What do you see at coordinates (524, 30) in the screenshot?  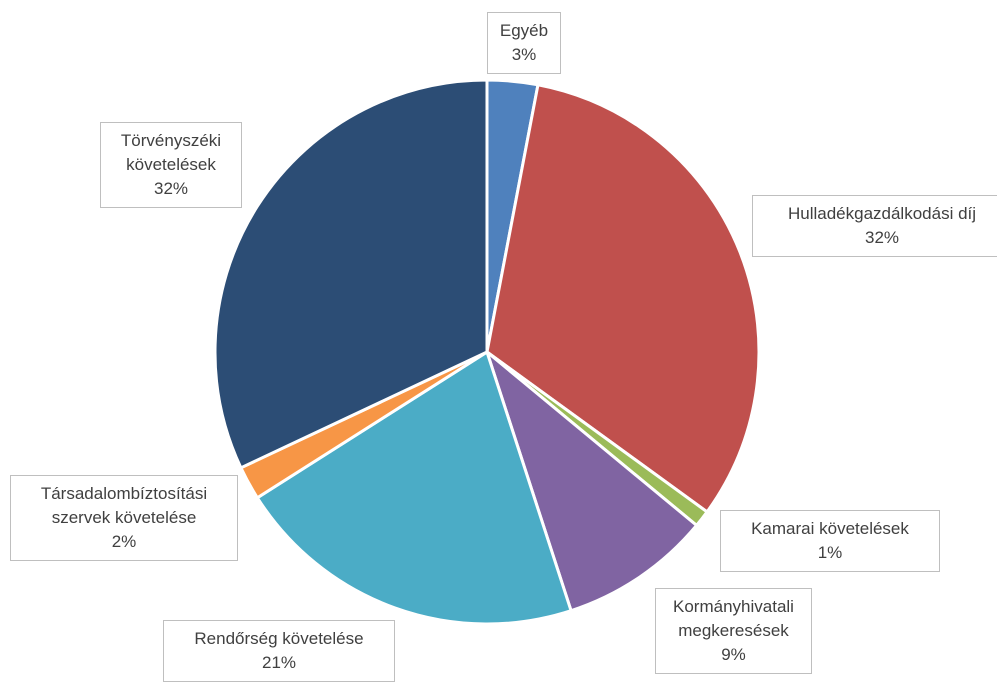 I see `category-name: Egyéb` at bounding box center [524, 30].